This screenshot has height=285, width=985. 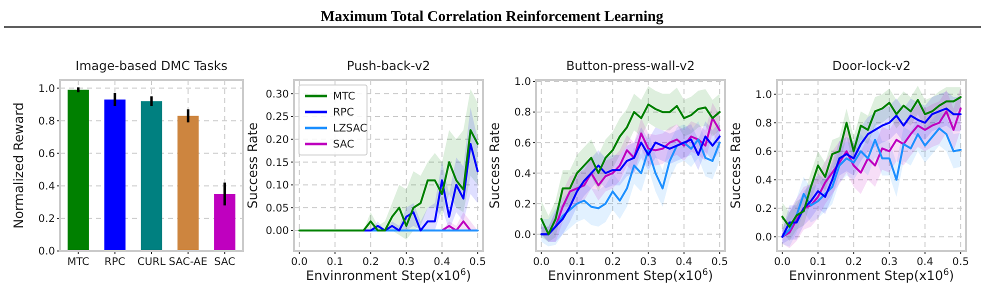 I want to click on x-tick-label: MTC, so click(x=78, y=262).